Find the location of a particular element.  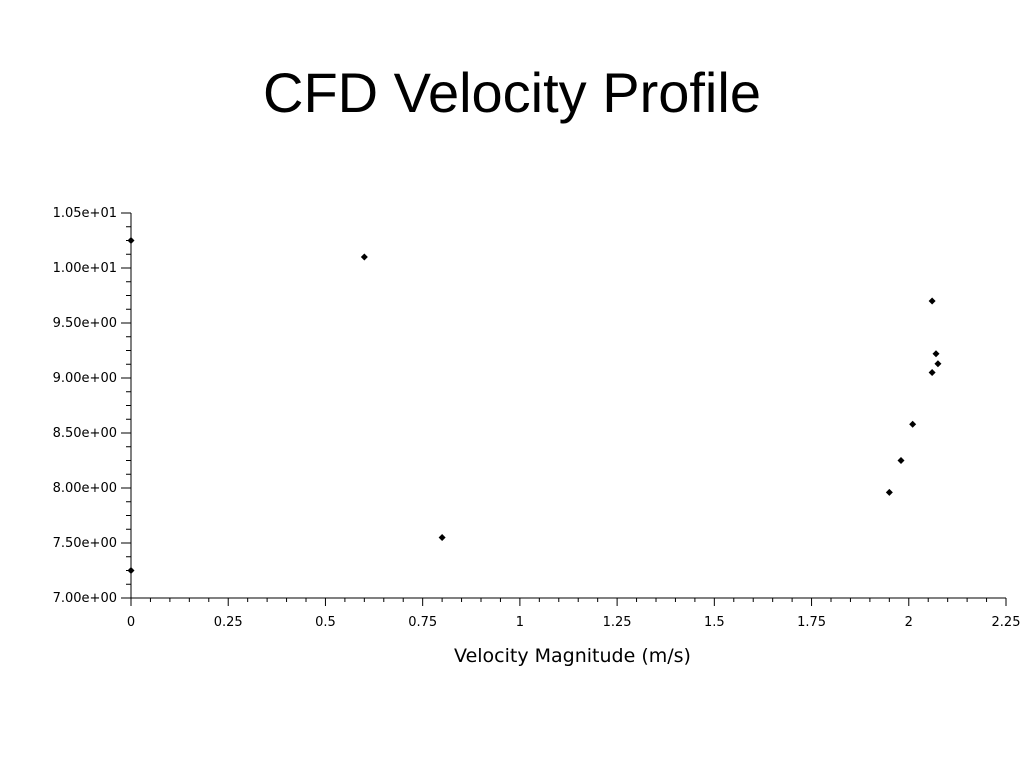

y-tick-label: 1.00e+01 is located at coordinates (85, 268).